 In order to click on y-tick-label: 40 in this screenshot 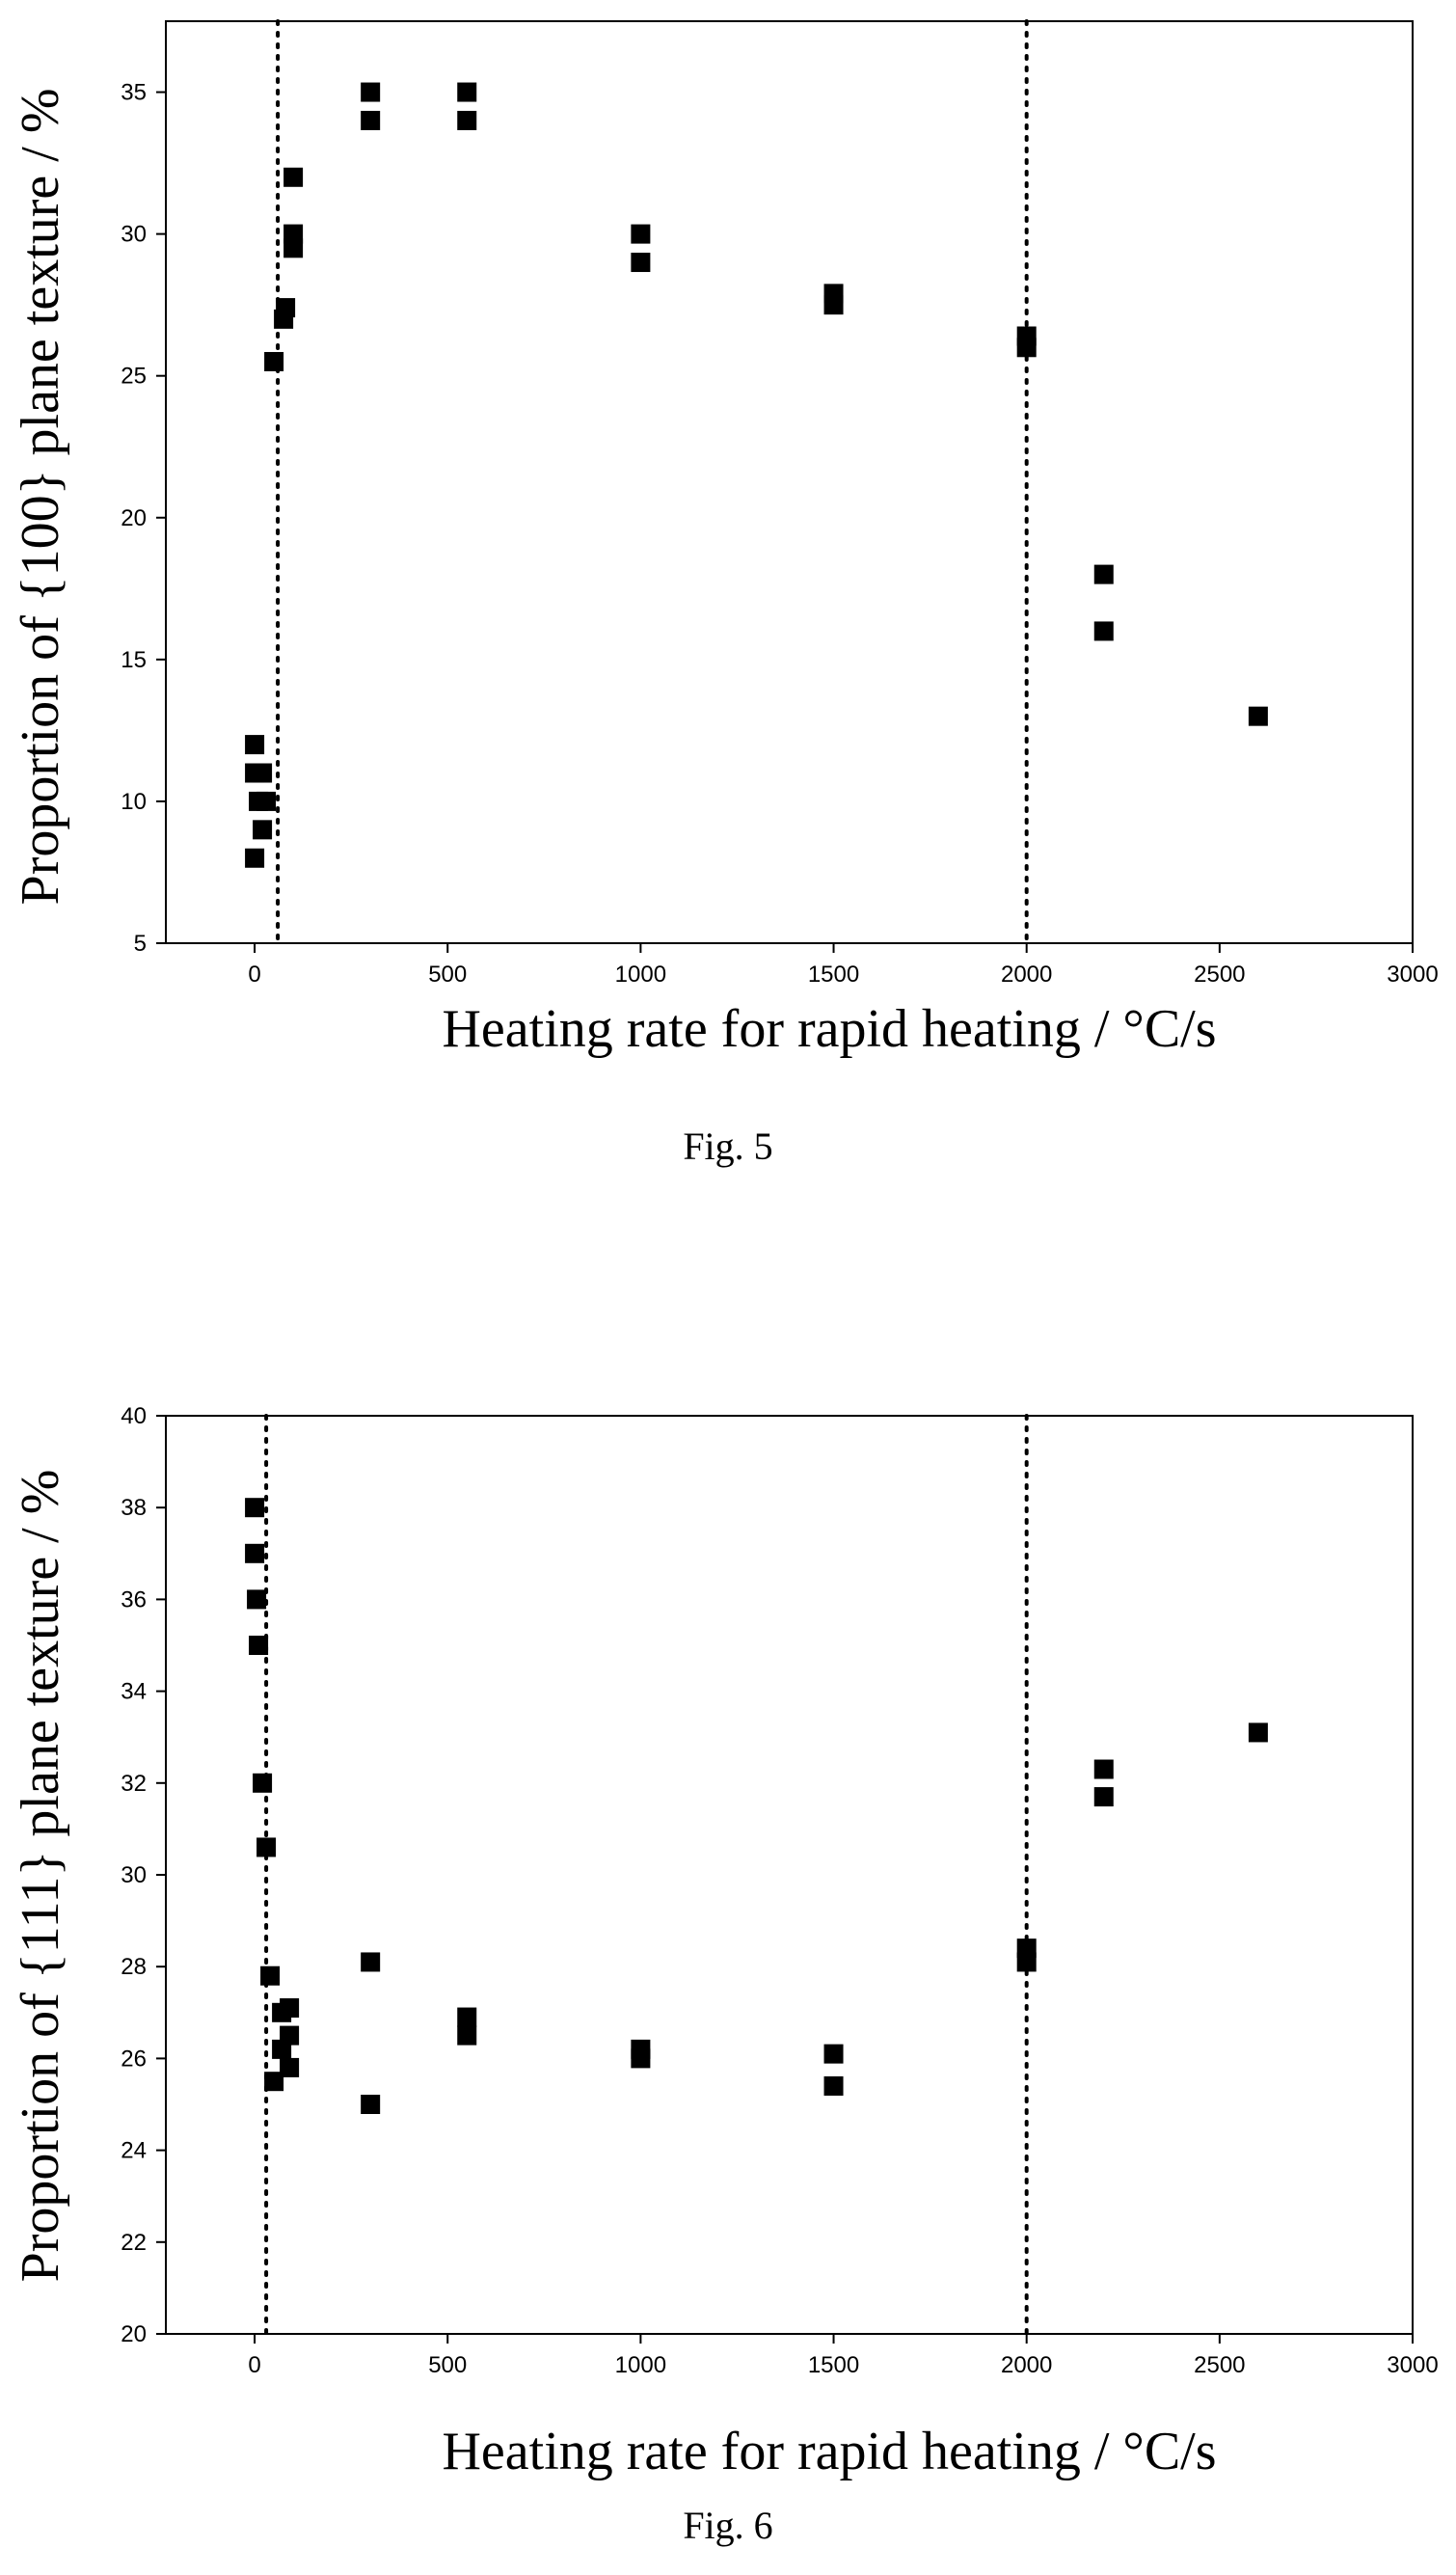, I will do `click(134, 1416)`.